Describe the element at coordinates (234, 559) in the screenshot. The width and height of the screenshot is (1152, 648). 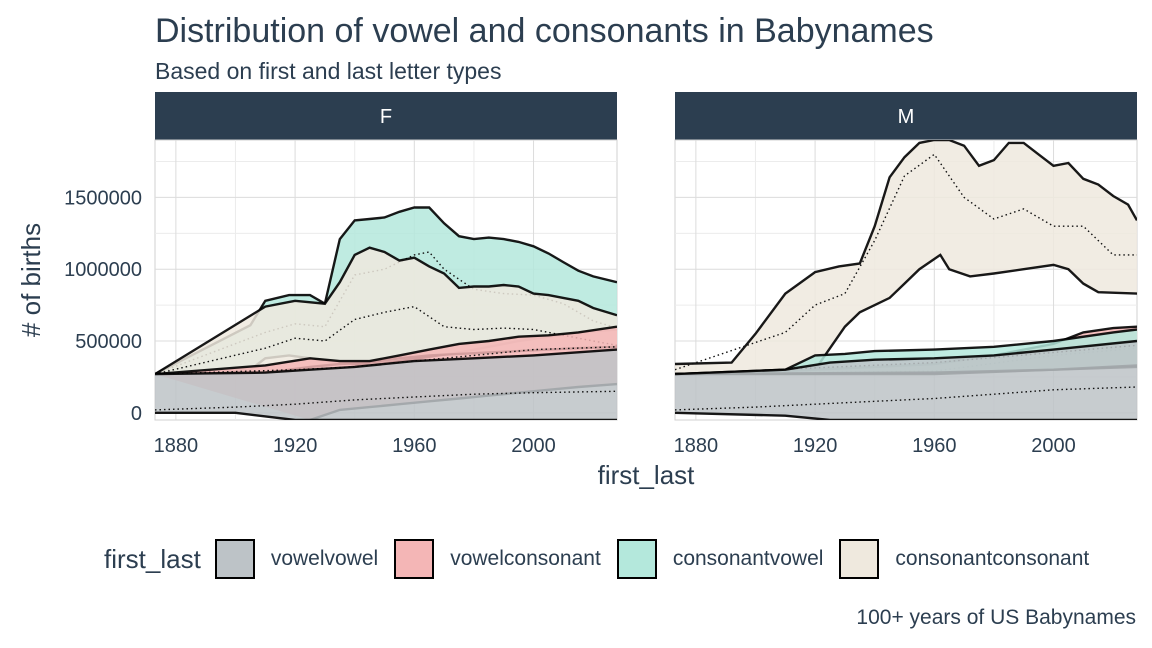
I see `legend-key-vowelvowel` at that location.